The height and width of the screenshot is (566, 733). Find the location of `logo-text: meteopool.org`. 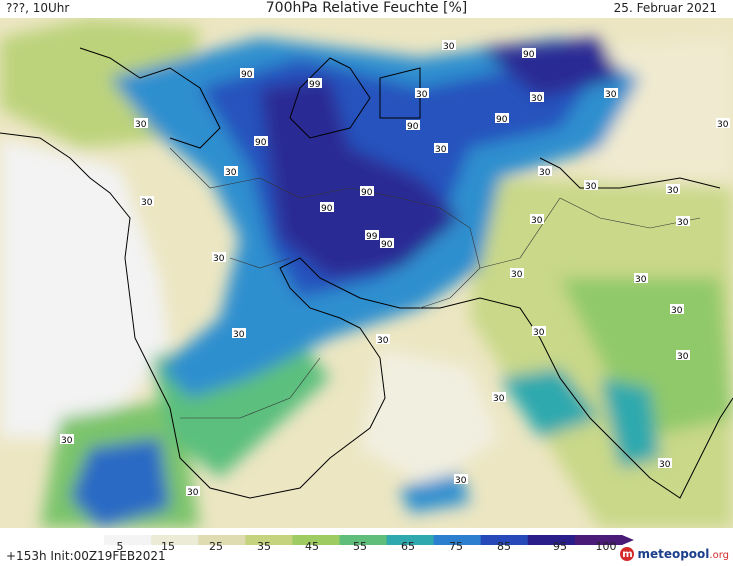

logo-text: meteopool.org is located at coordinates (683, 554).